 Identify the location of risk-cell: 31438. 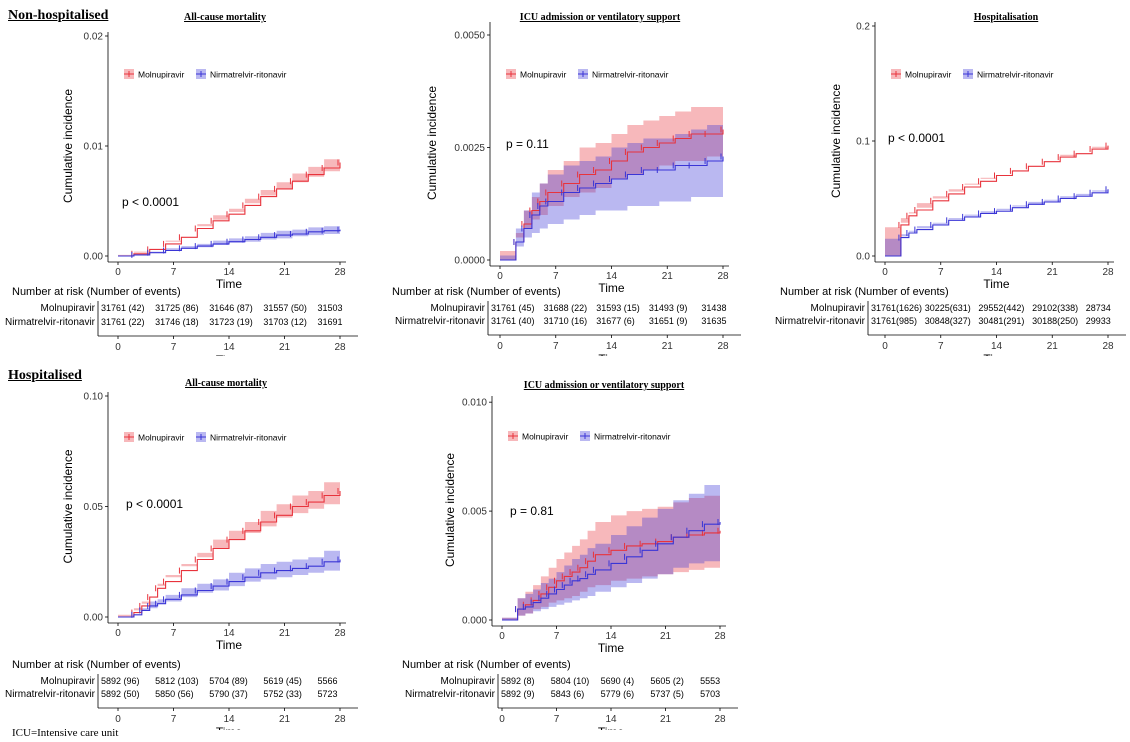
(713, 308).